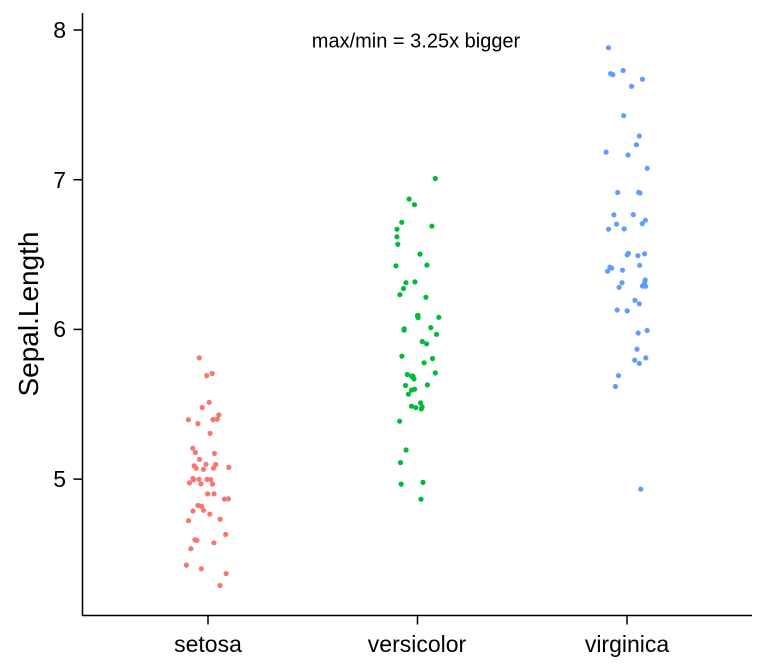 The height and width of the screenshot is (672, 768). What do you see at coordinates (59, 180) in the screenshot?
I see `y-tick-label-7: 7` at bounding box center [59, 180].